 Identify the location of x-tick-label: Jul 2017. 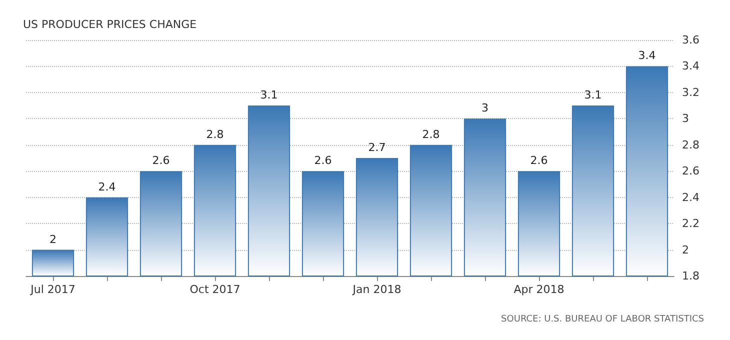
(53, 289).